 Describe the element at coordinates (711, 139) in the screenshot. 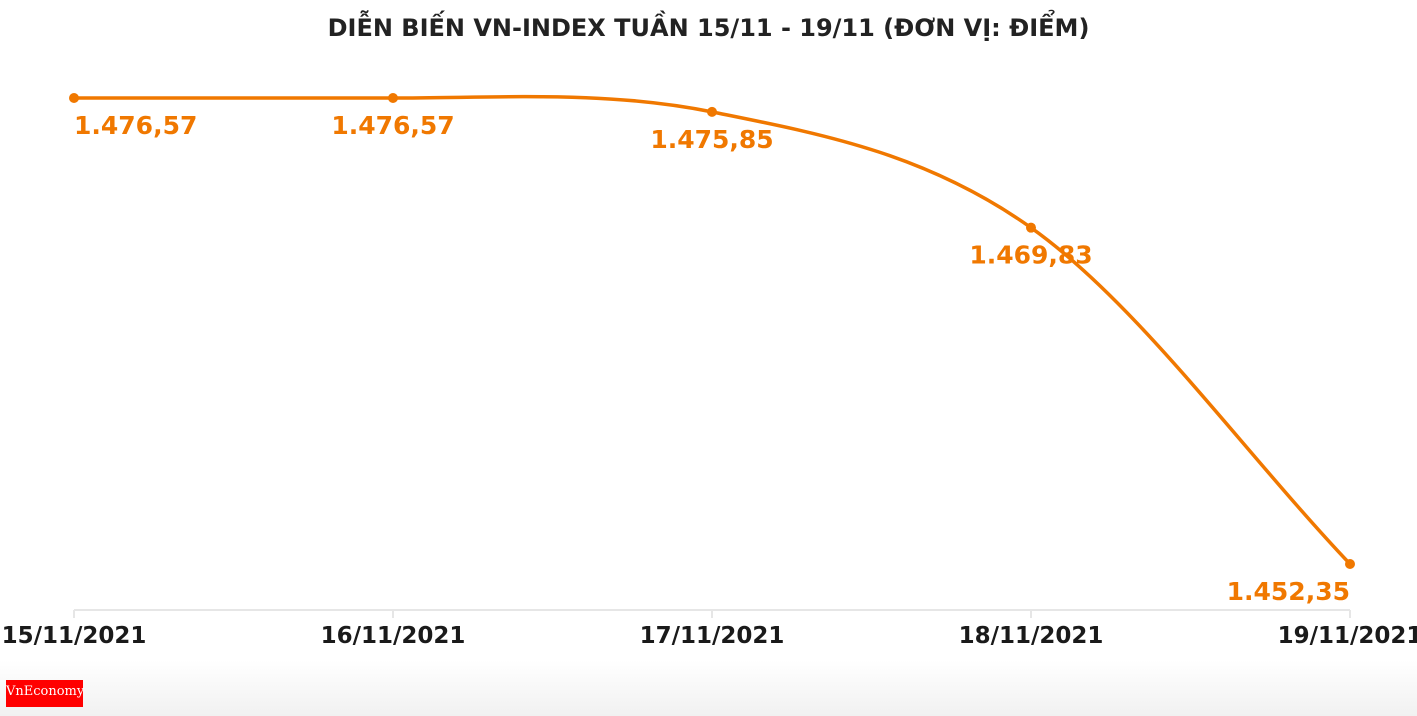

I see `data-label: 1.475,85` at that location.